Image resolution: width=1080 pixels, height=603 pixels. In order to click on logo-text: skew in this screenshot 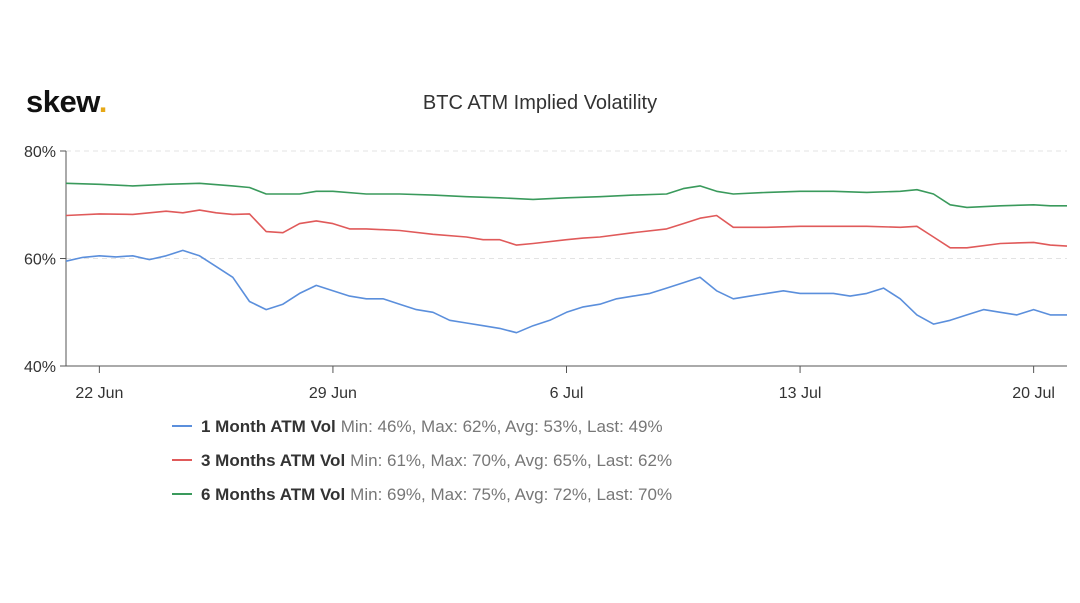, I will do `click(62, 101)`.